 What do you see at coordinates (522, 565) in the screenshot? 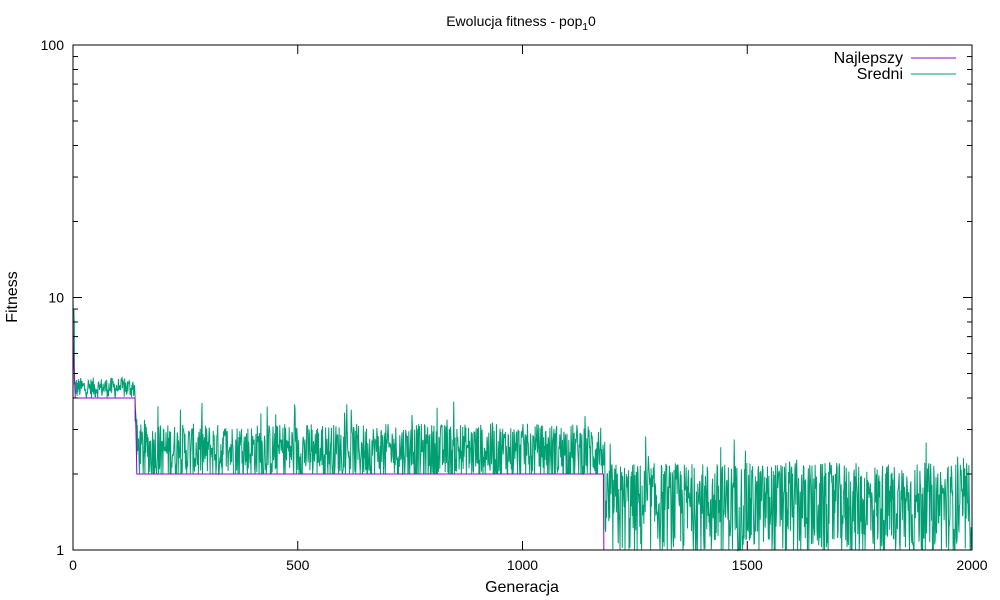
I see `x-tick-label: 1000` at bounding box center [522, 565].